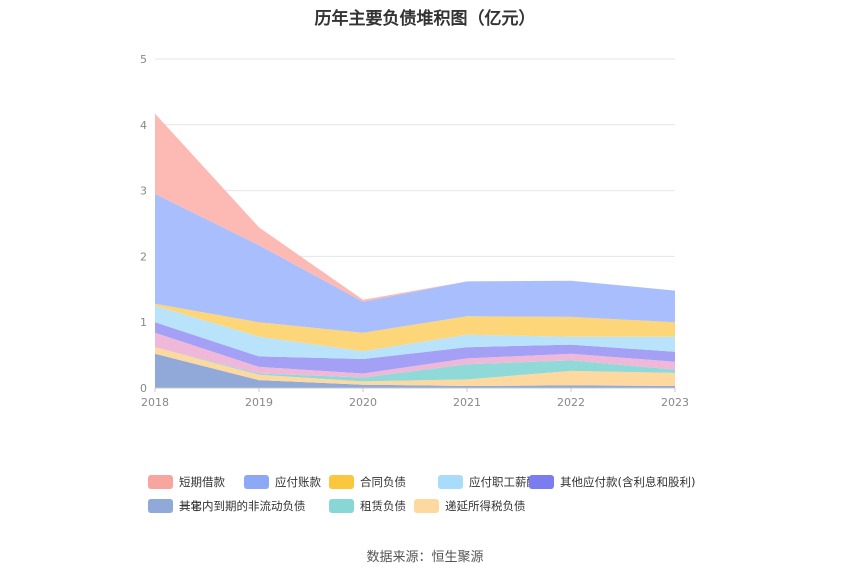 Image resolution: width=850 pixels, height=575 pixels. What do you see at coordinates (143, 59) in the screenshot?
I see `y-tick-label: 5` at bounding box center [143, 59].